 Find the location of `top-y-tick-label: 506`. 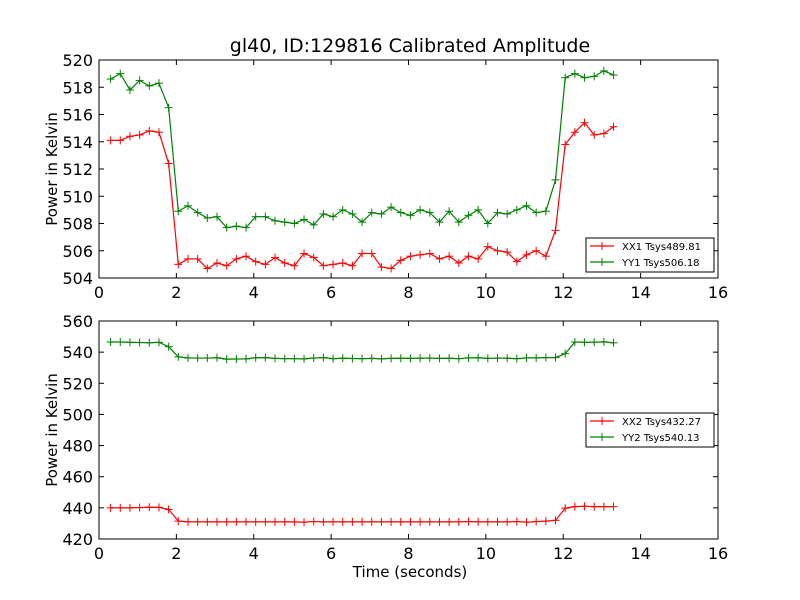

top-y-tick-label: 506 is located at coordinates (77, 251).